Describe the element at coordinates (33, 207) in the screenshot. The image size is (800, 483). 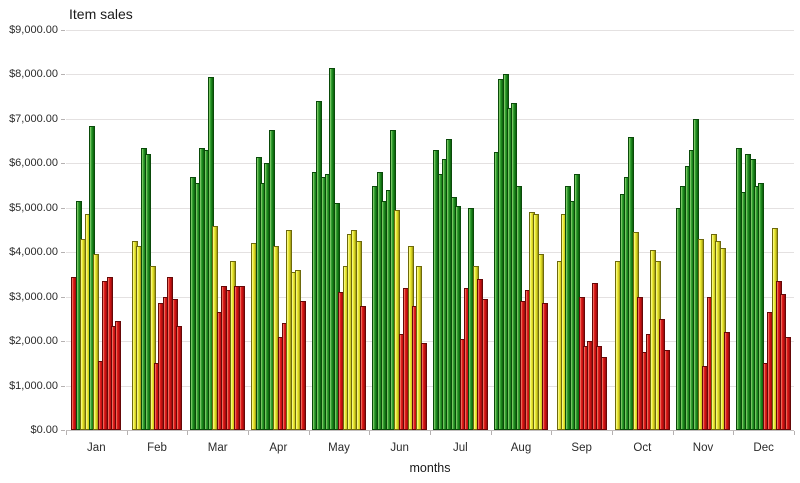
I see `y-axis-label: $5,000.00` at that location.